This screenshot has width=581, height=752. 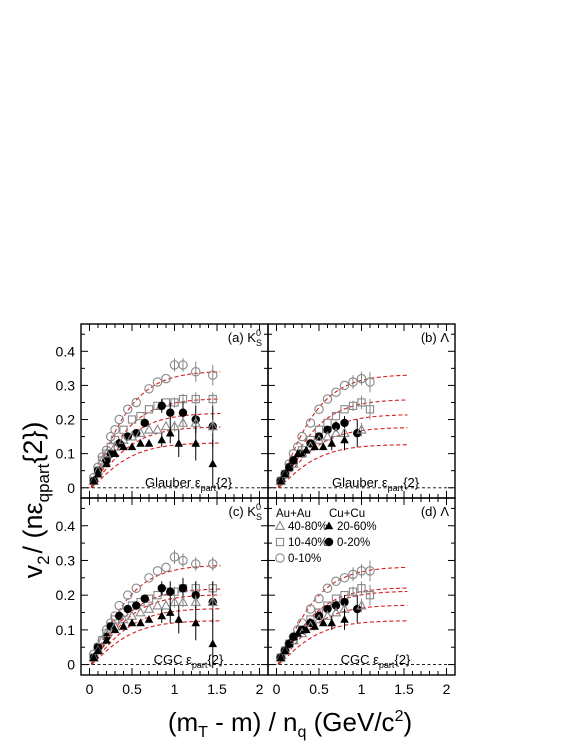 What do you see at coordinates (360, 659) in the screenshot?
I see `model-label-prefix: CGC ε` at bounding box center [360, 659].